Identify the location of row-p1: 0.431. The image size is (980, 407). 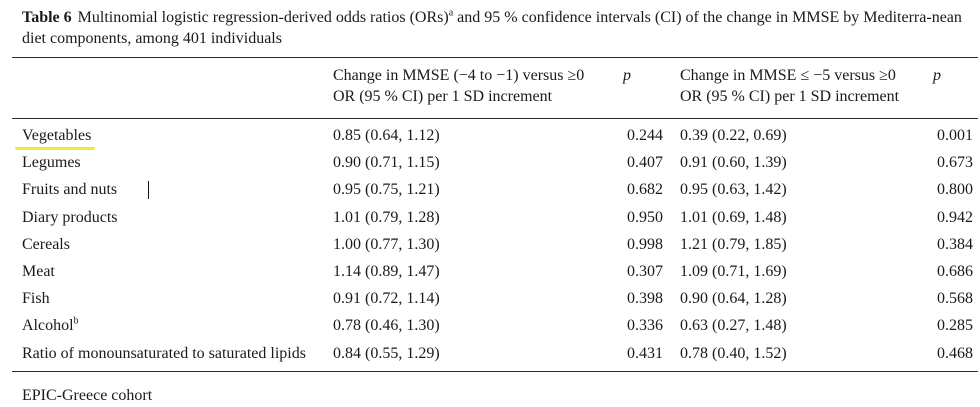
(645, 353).